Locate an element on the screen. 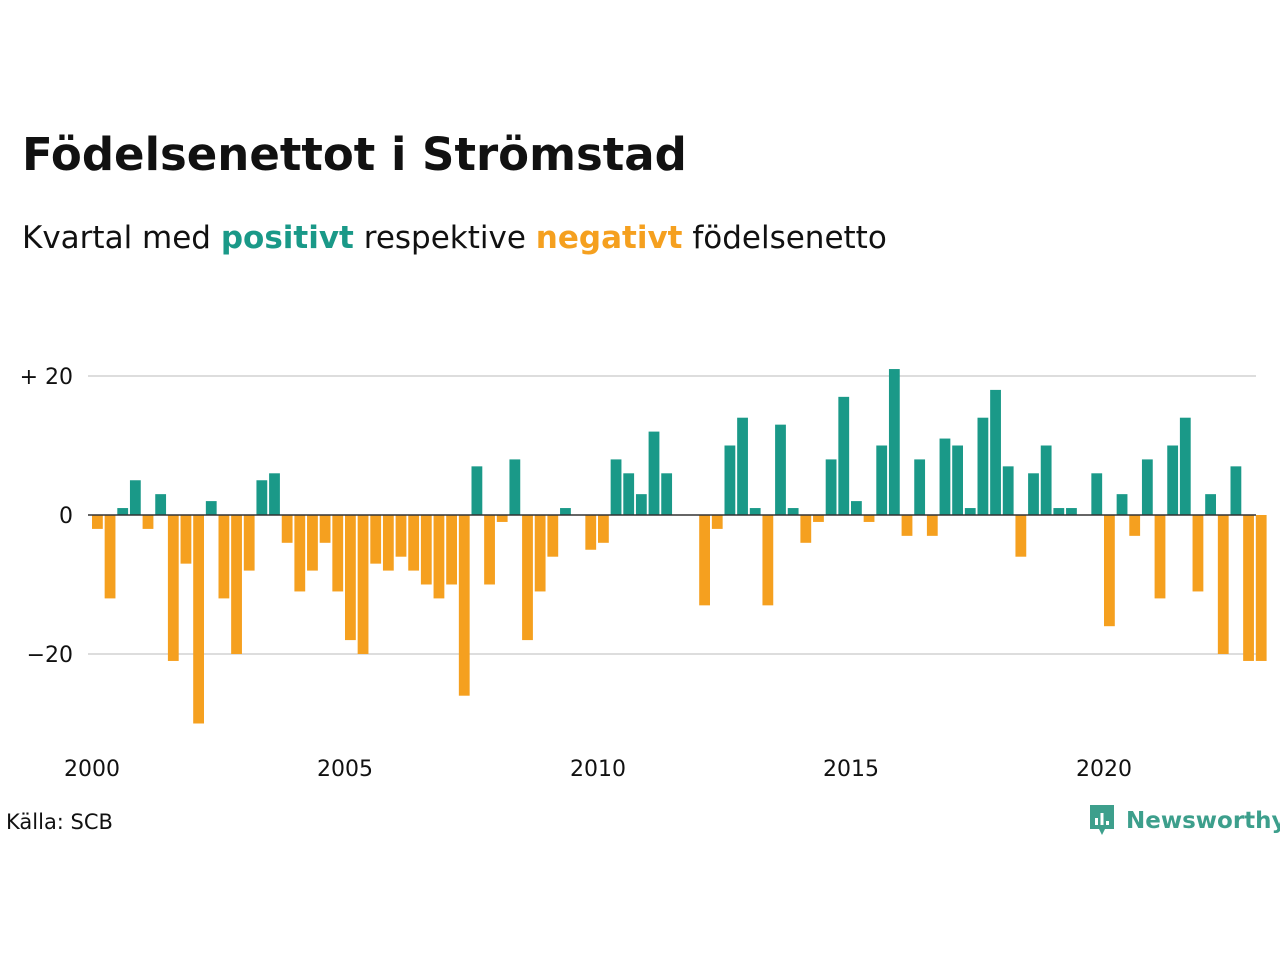 The width and height of the screenshot is (1280, 960). brand-name: Newsworthy is located at coordinates (1203, 821).